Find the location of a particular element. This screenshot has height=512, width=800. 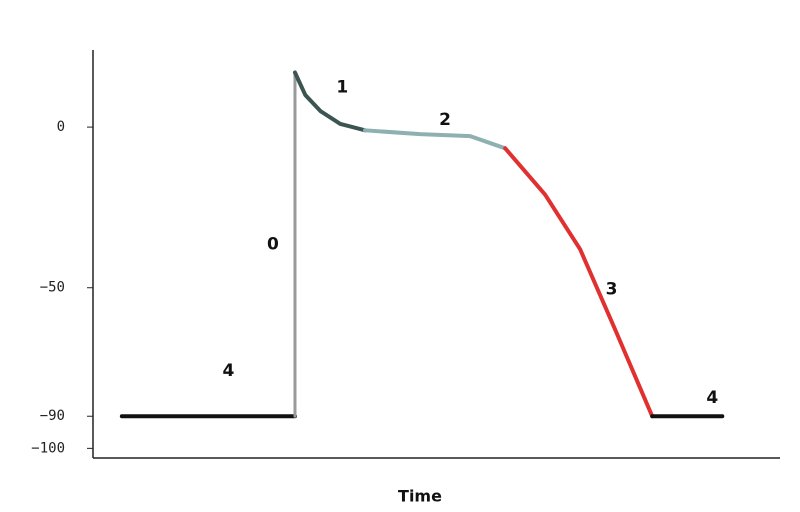

phase-label: 3 is located at coordinates (612, 289).